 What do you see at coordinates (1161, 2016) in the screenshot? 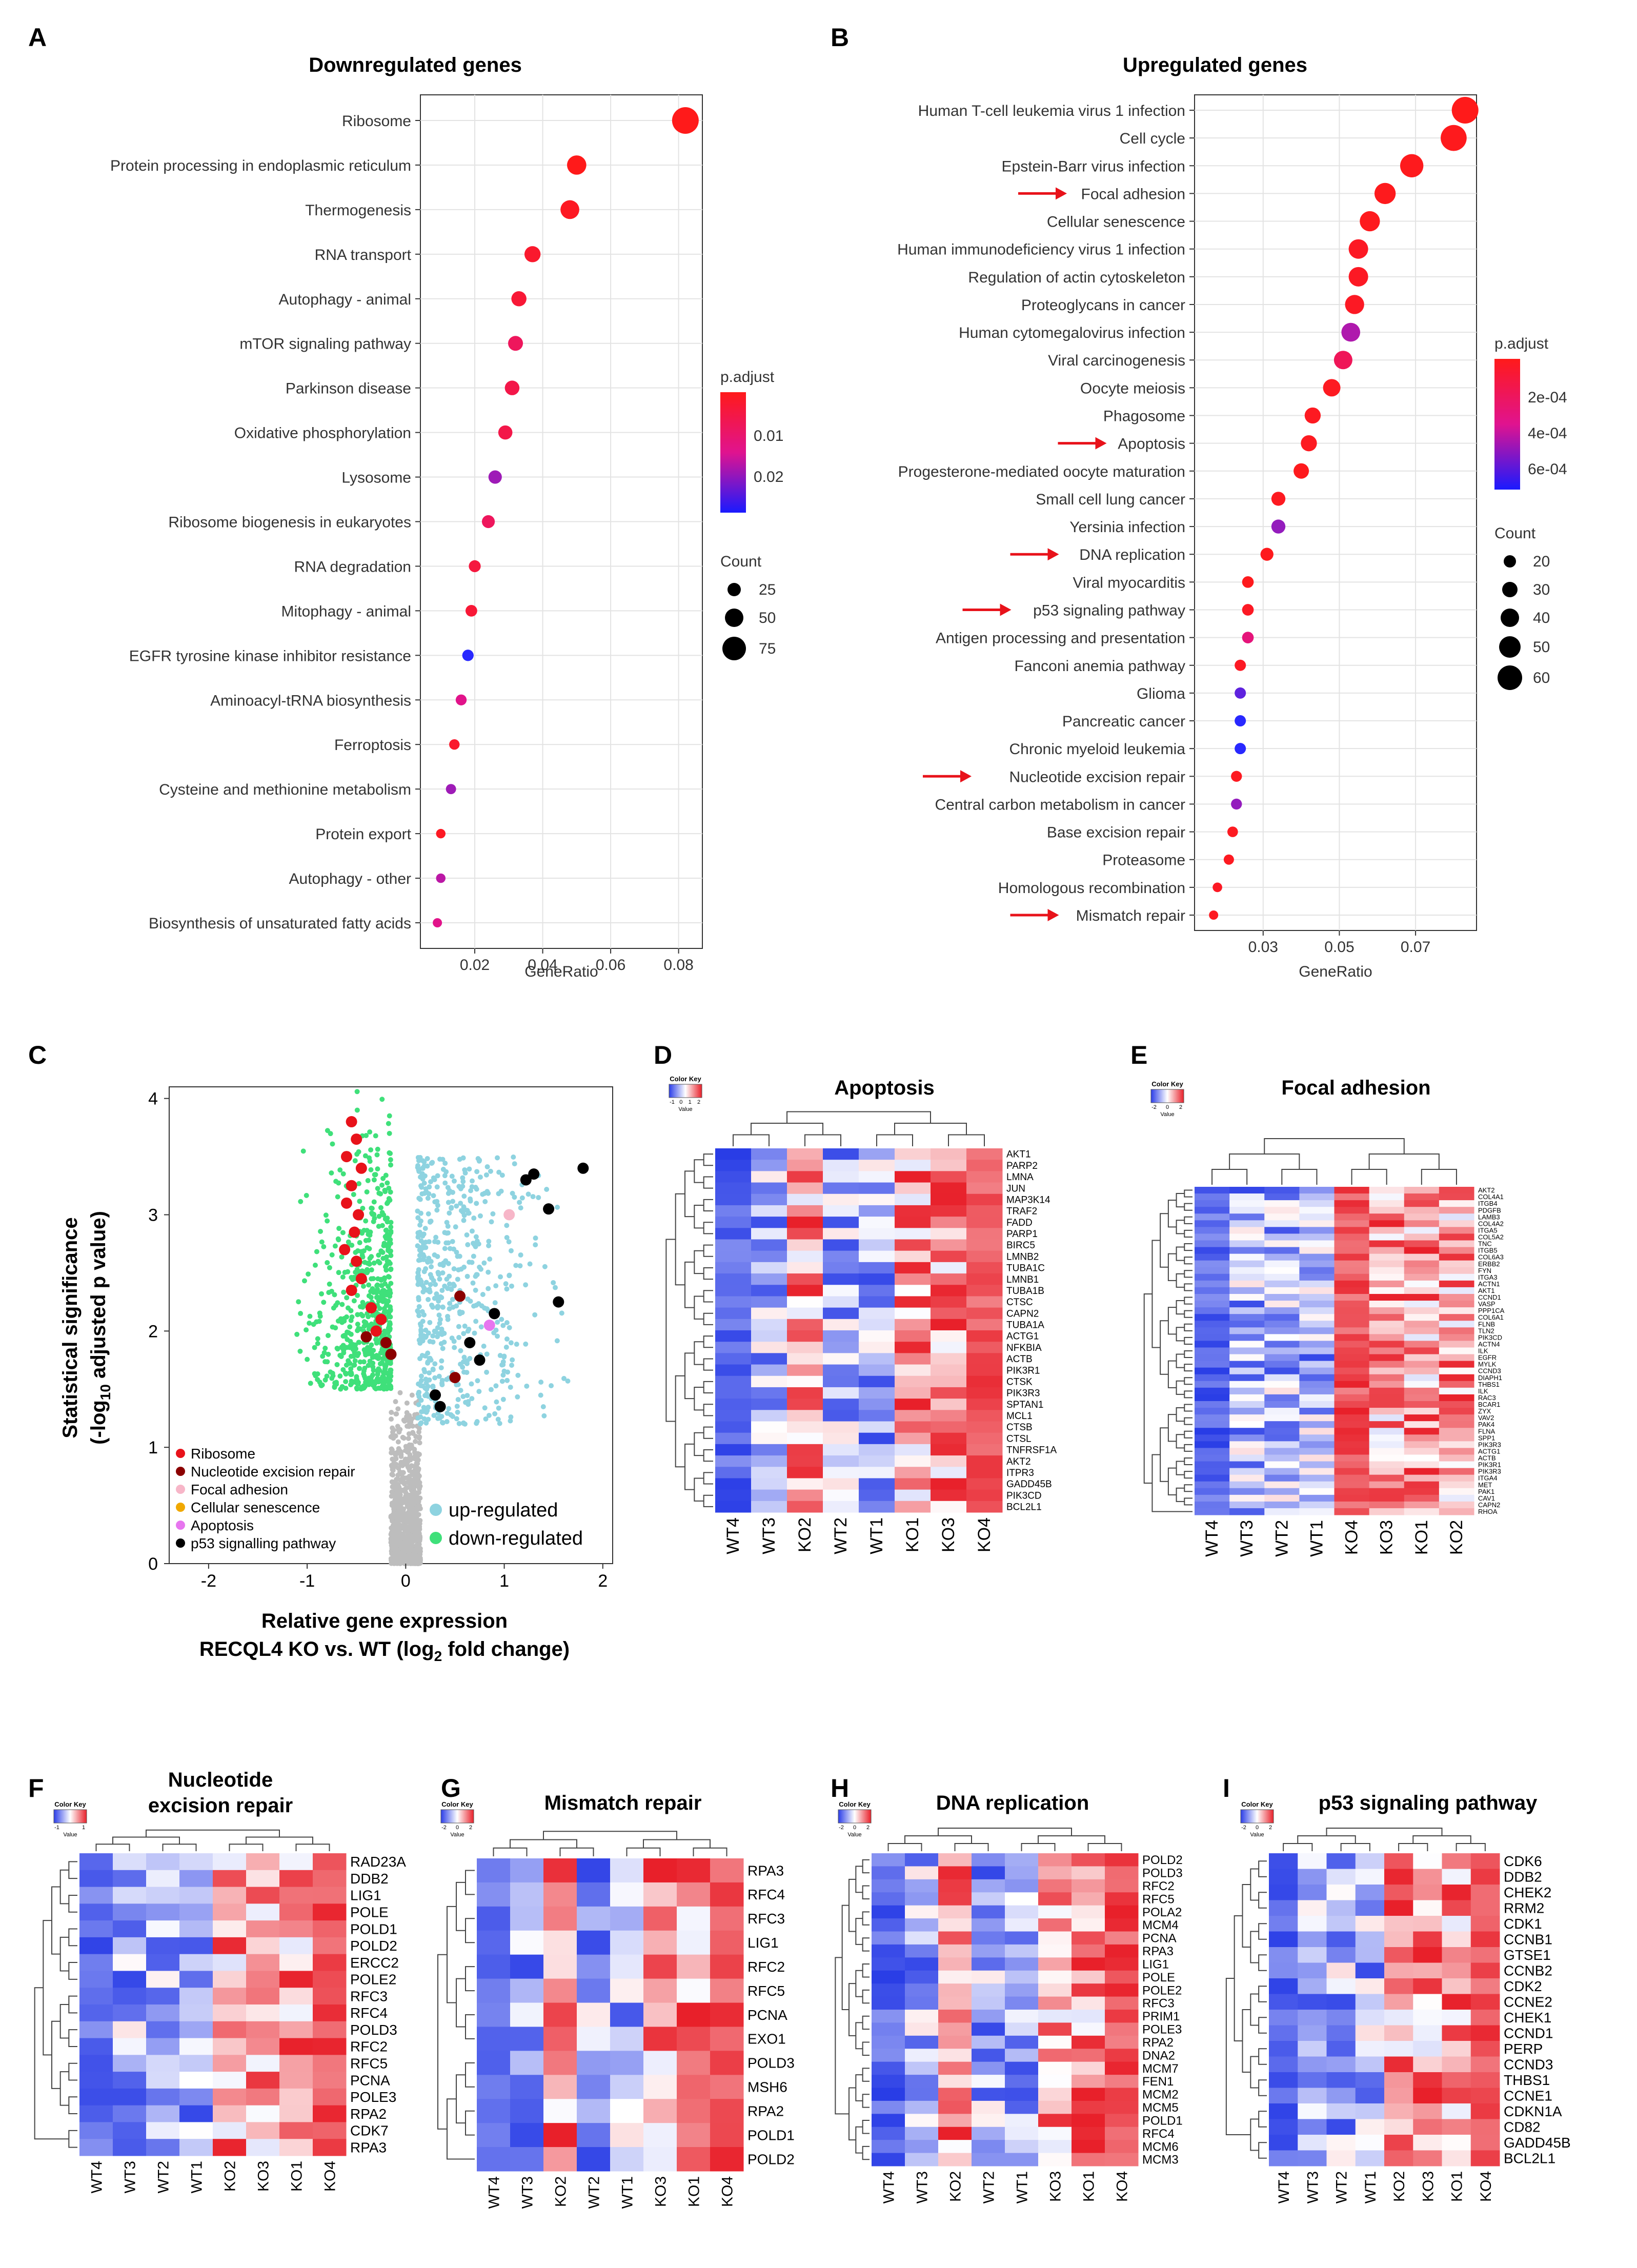
I see `heatmap-row-label: PRIM1` at bounding box center [1161, 2016].